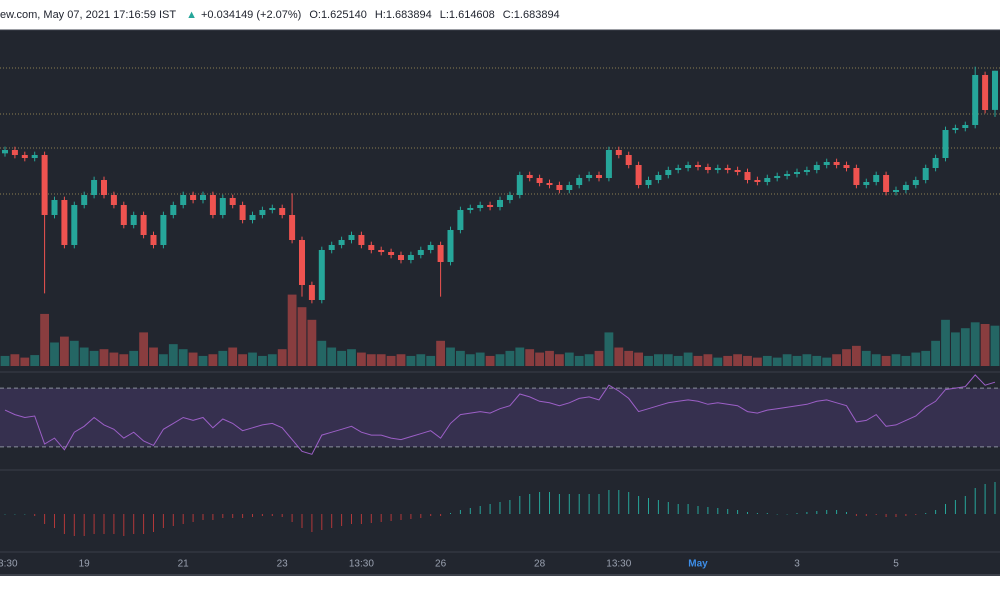 The width and height of the screenshot is (1000, 600). Describe the element at coordinates (896, 564) in the screenshot. I see `x-tick-label: 5` at that location.